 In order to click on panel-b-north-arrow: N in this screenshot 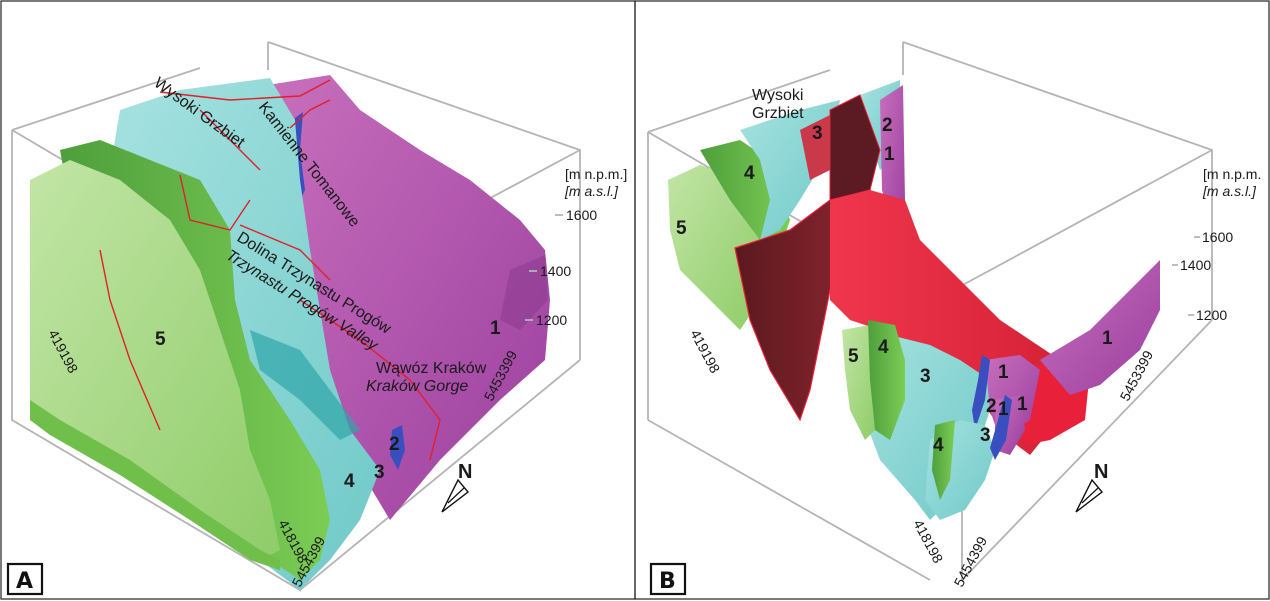, I will do `click(1091, 487)`.